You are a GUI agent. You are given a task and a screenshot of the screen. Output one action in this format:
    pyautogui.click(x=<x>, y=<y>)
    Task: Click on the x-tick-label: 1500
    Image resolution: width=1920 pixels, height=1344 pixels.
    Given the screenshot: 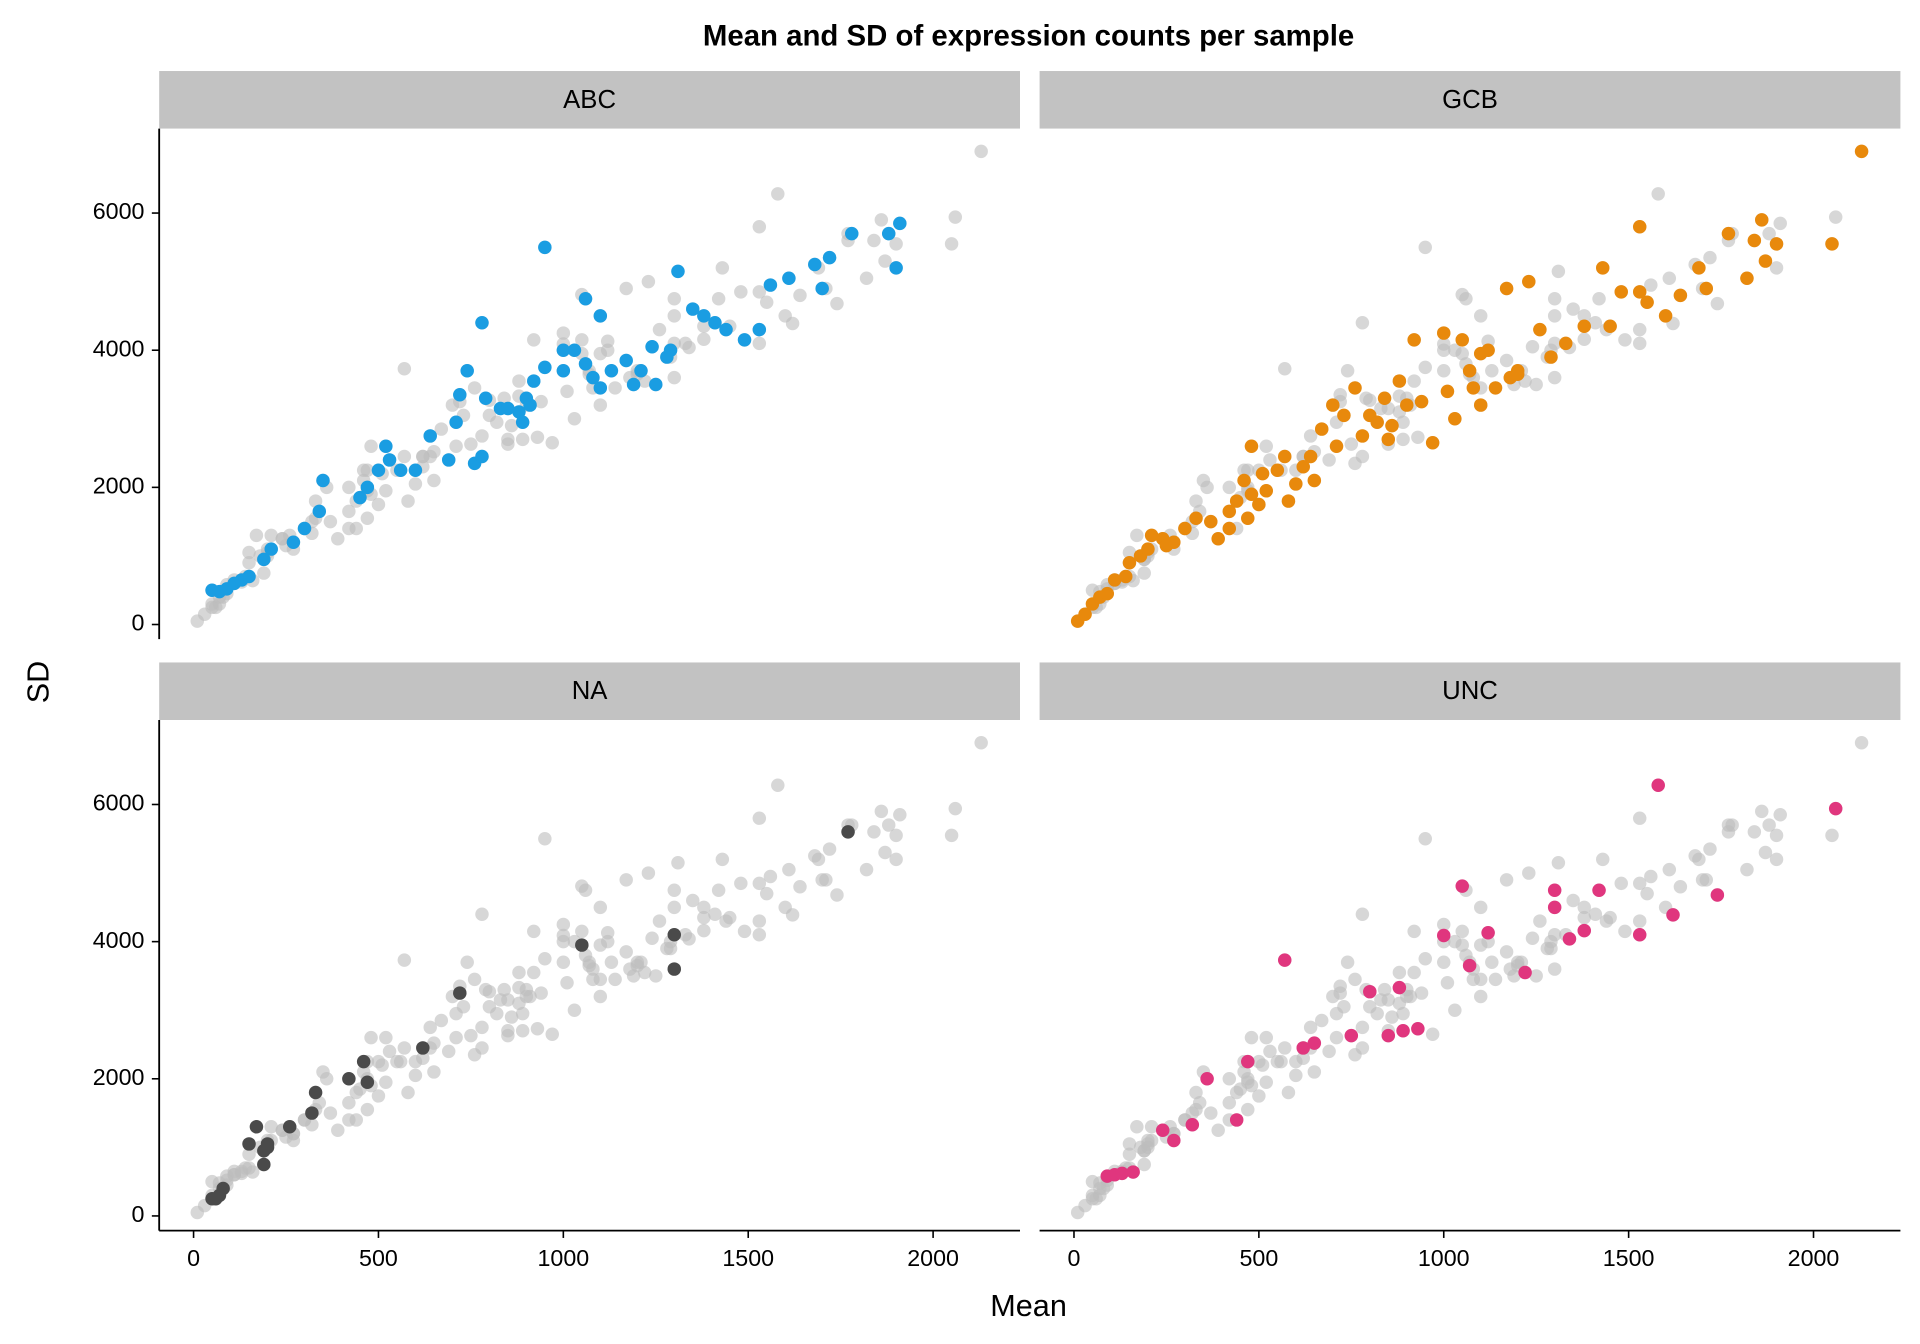 What is the action you would take?
    pyautogui.click(x=1629, y=1258)
    